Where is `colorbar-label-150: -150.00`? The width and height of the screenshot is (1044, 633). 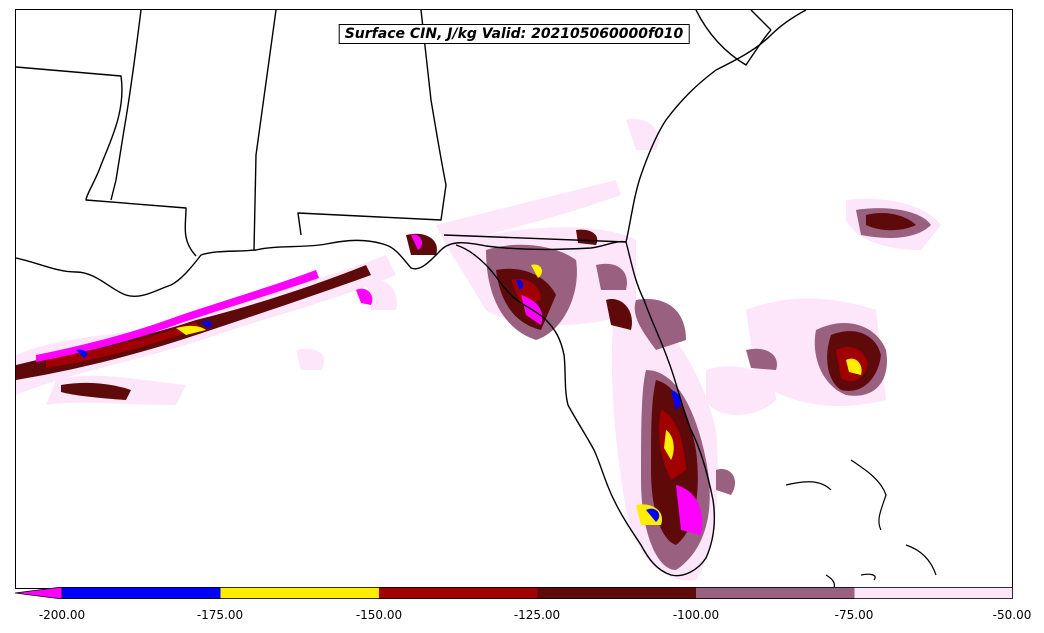
colorbar-label-150: -150.00 is located at coordinates (379, 615).